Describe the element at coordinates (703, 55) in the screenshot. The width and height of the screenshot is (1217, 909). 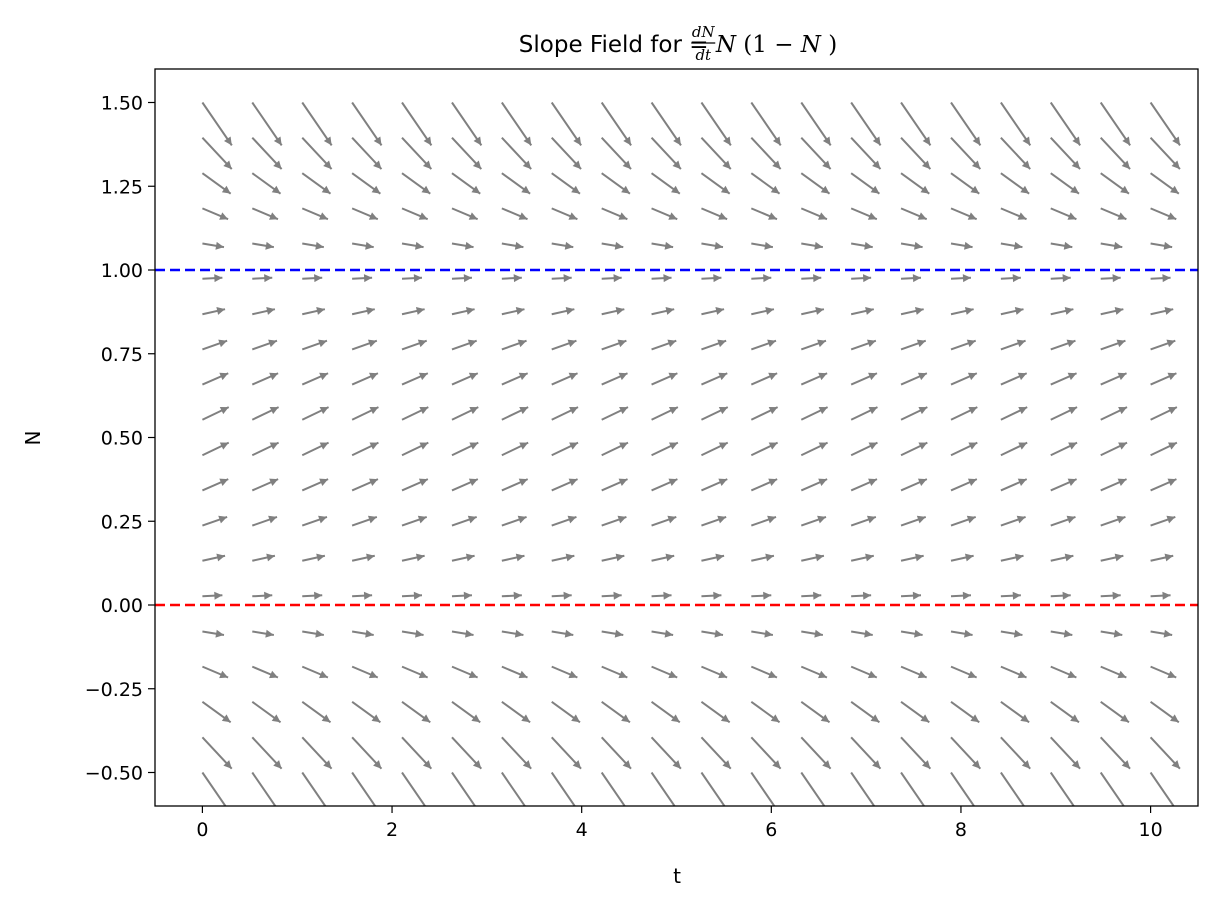
I see `title-frac-denominator: dt` at that location.